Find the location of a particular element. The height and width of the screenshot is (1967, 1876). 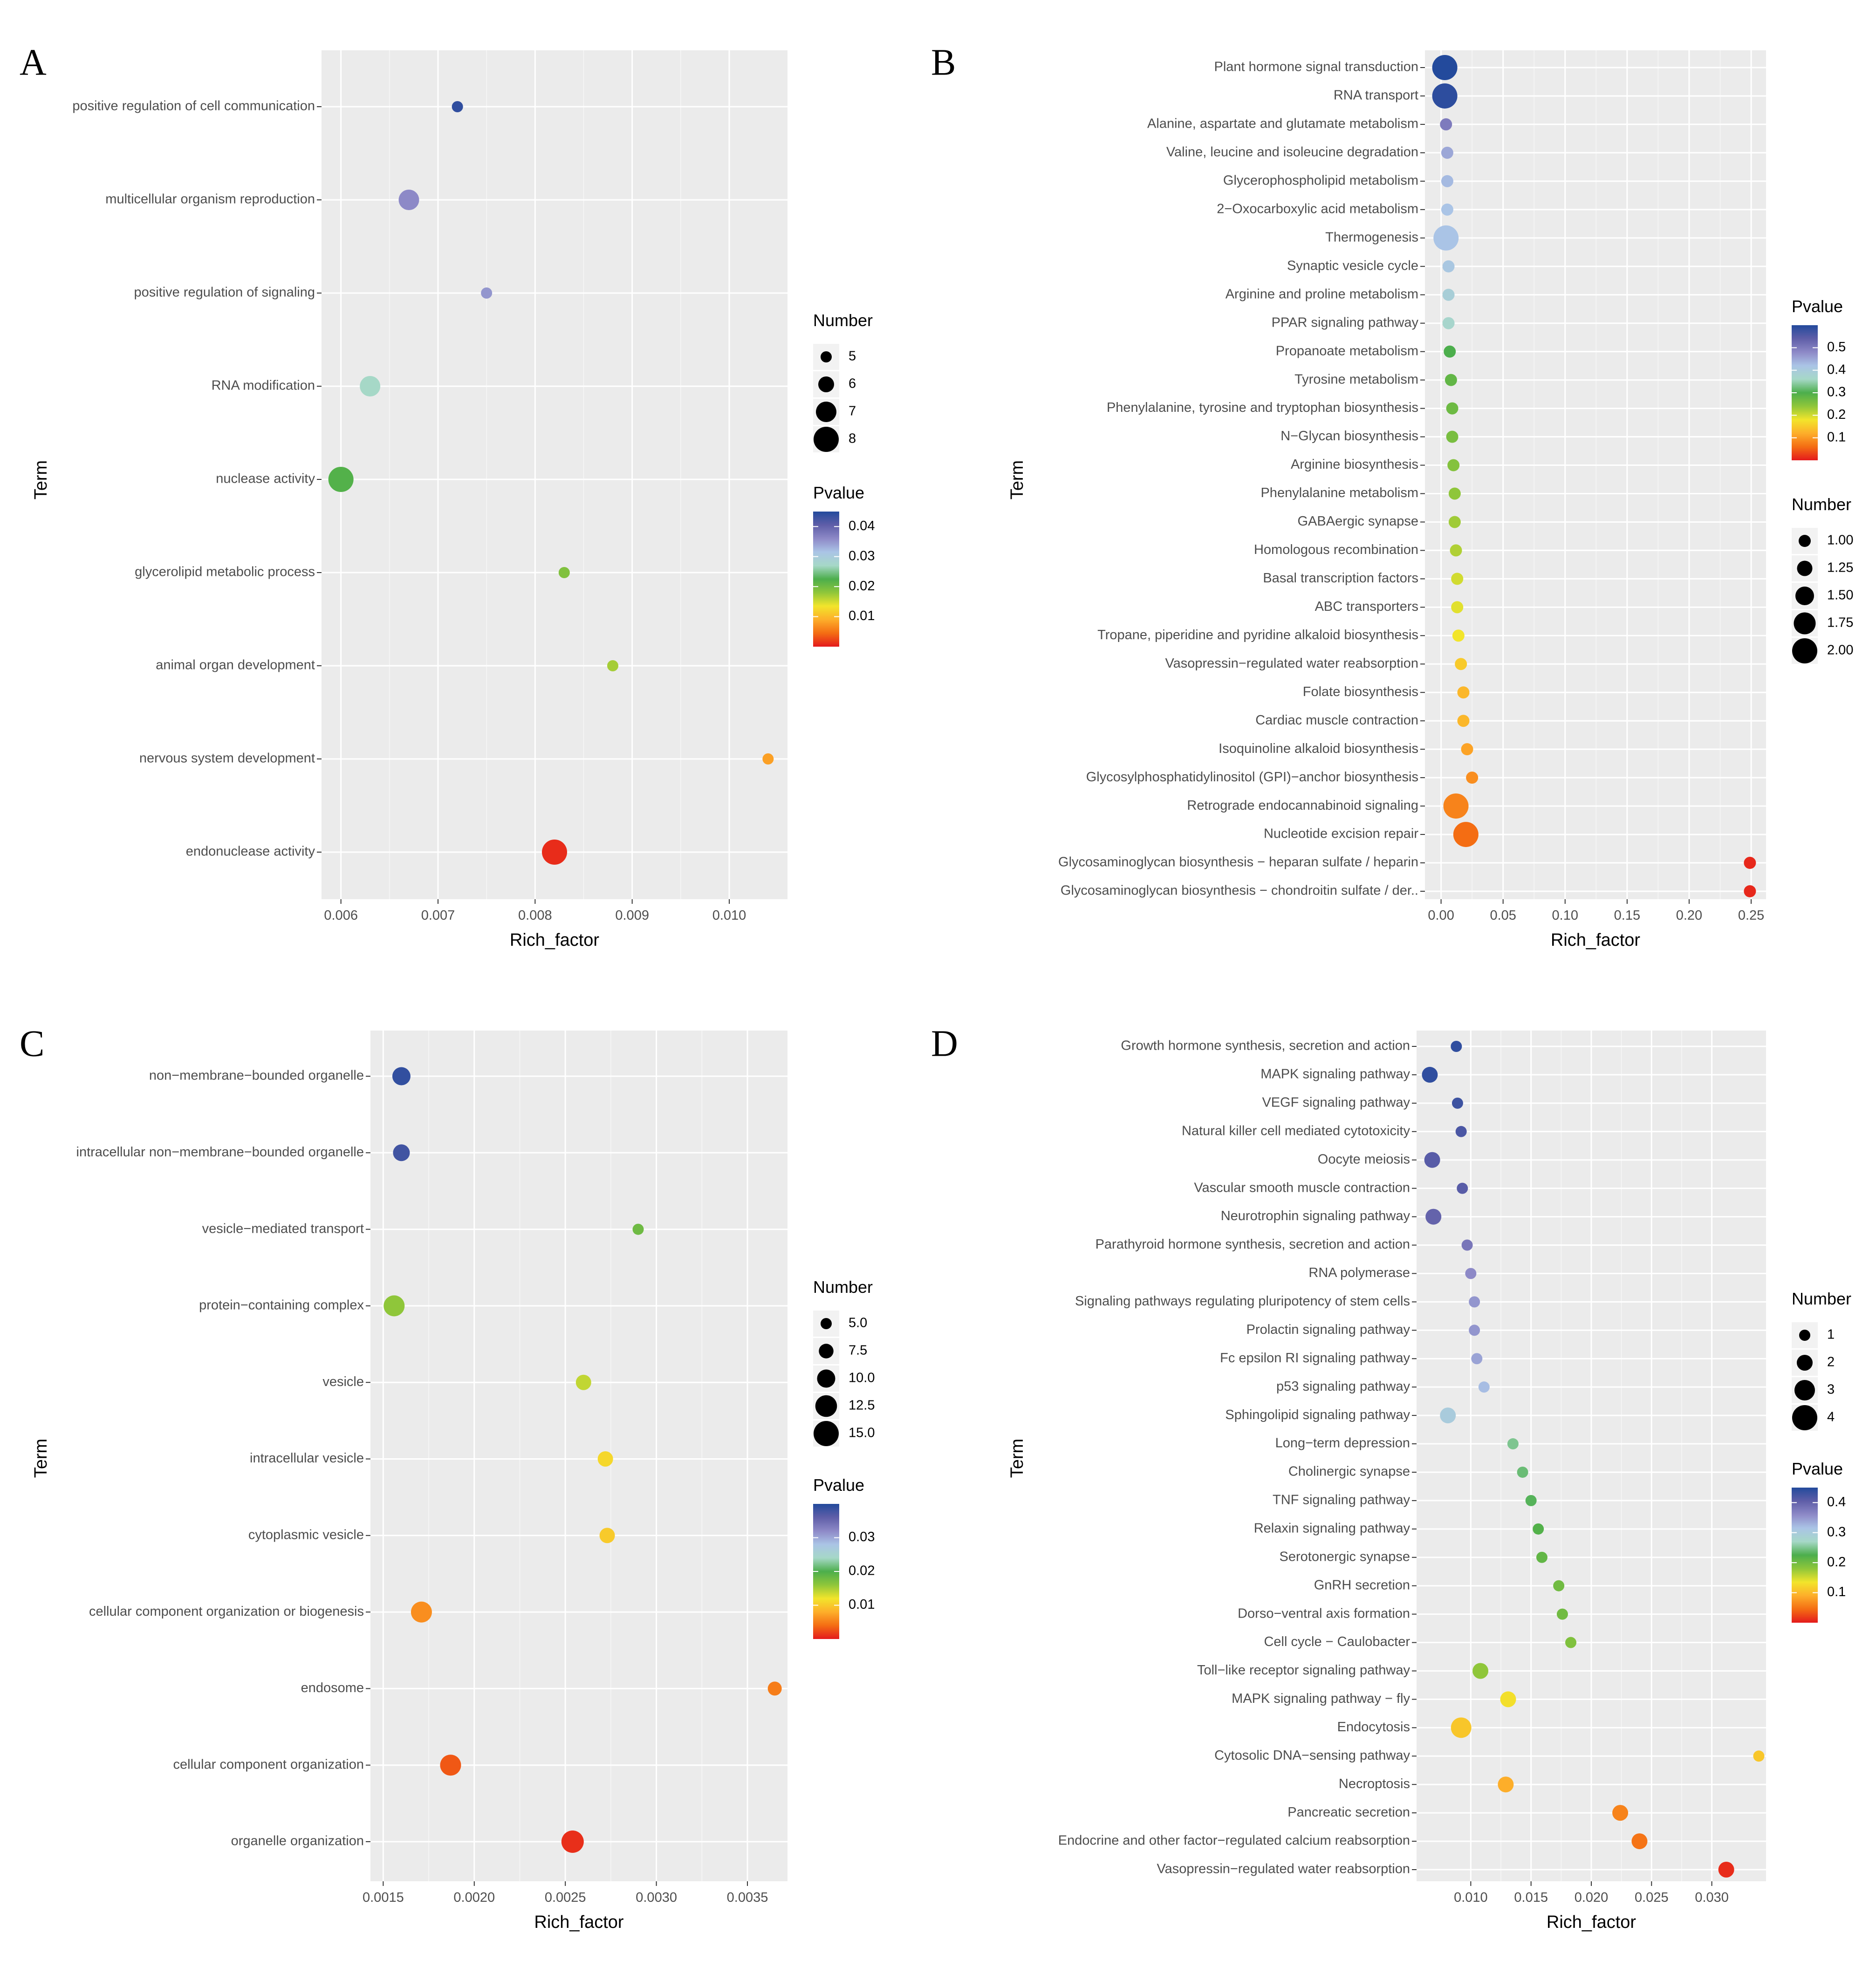

term-label: Fc epsilon RI signaling pathway is located at coordinates (1315, 1358).